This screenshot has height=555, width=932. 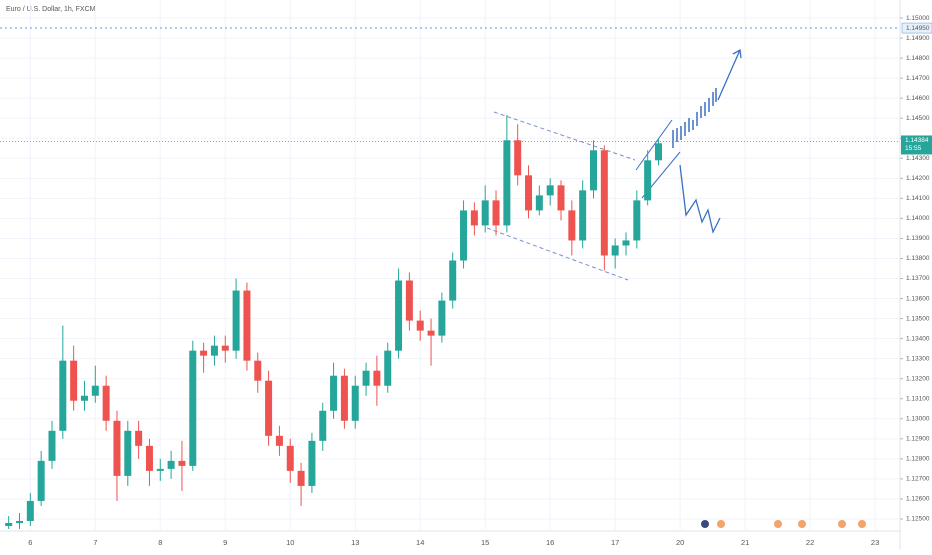 What do you see at coordinates (745, 542) in the screenshot?
I see `x-tick-label: 21` at bounding box center [745, 542].